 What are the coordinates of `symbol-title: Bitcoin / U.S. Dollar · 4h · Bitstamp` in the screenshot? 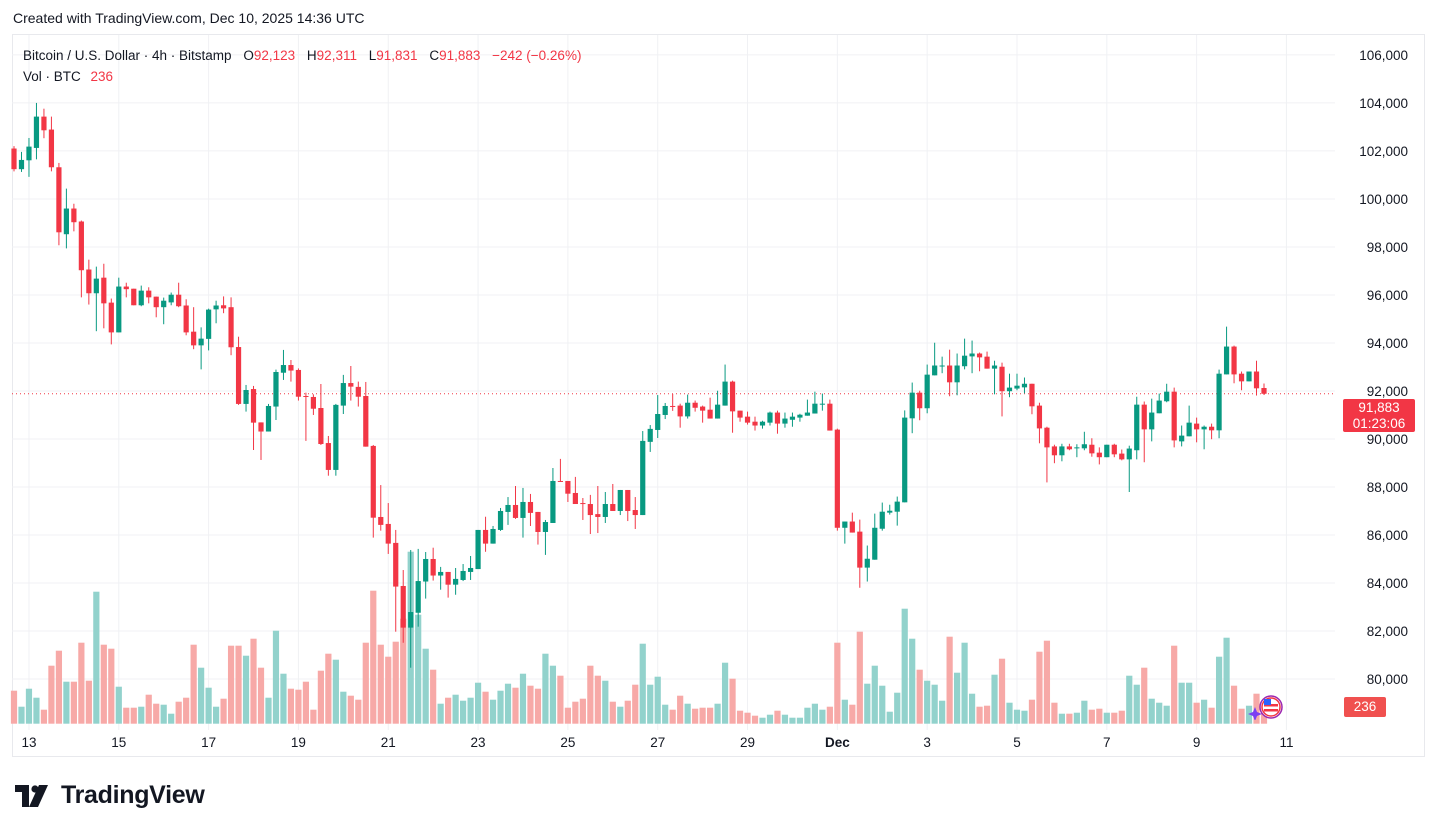 It's located at (127, 55).